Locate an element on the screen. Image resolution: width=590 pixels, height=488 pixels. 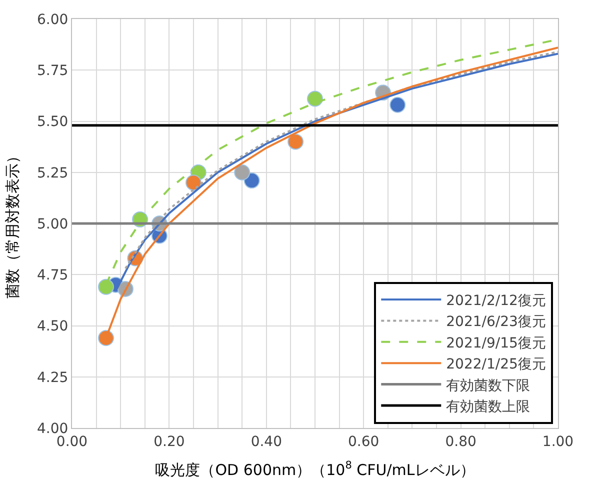
y-tick-label: 5.00 is located at coordinates (52, 224).